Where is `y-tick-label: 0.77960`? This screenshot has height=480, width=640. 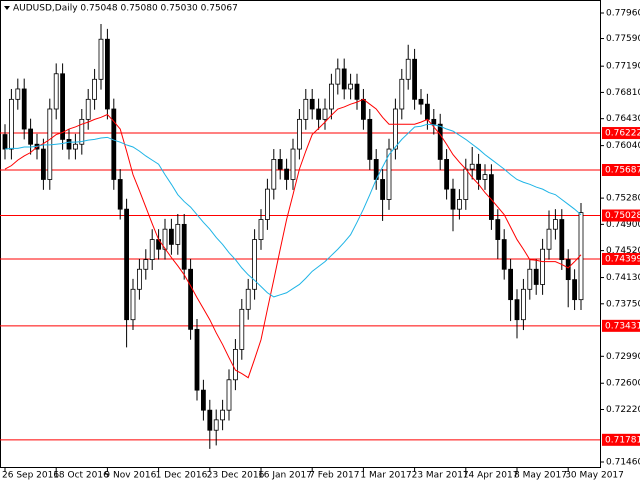
y-tick-label: 0.77960 is located at coordinates (623, 13).